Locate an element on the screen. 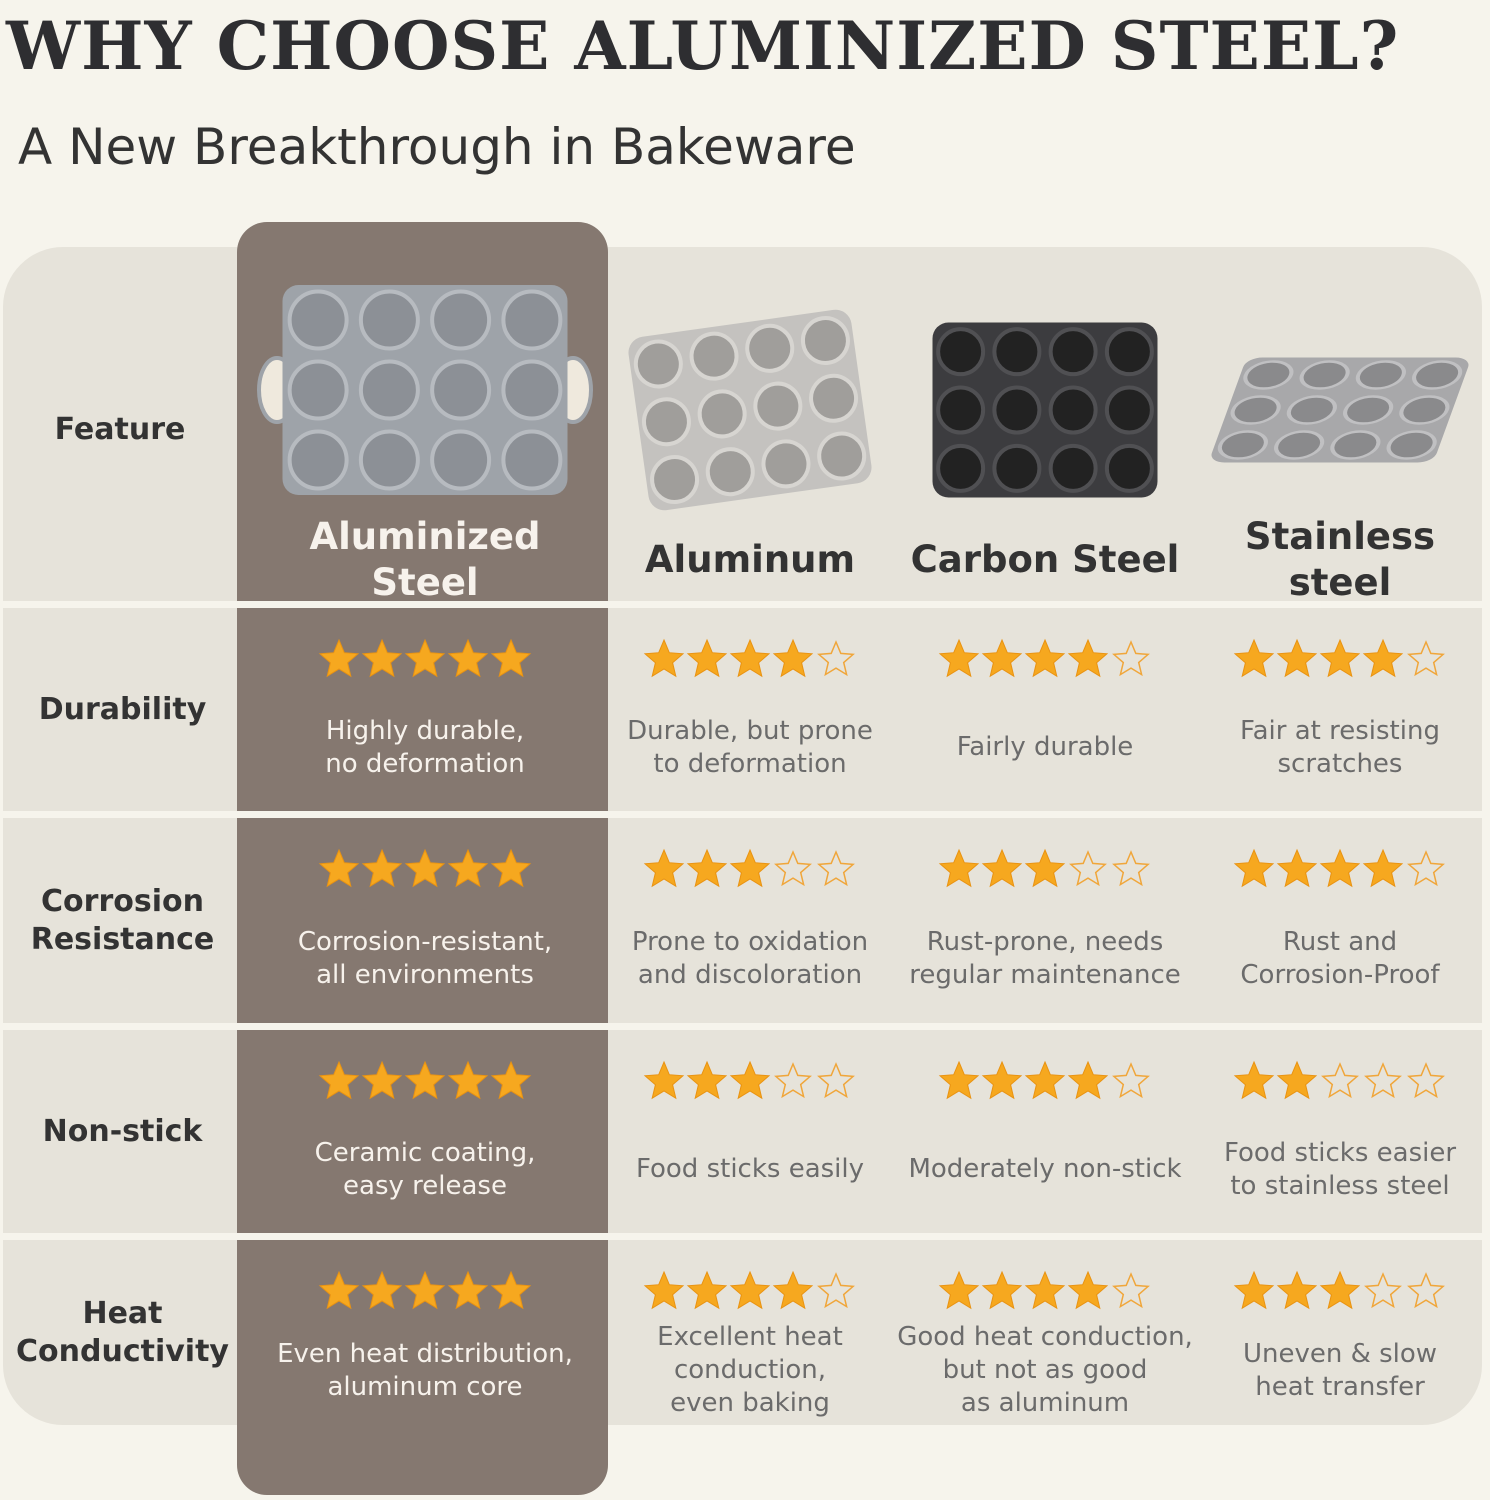 This screenshot has height=1500, width=1490. cell-description: Fairly durable is located at coordinates (1045, 747).